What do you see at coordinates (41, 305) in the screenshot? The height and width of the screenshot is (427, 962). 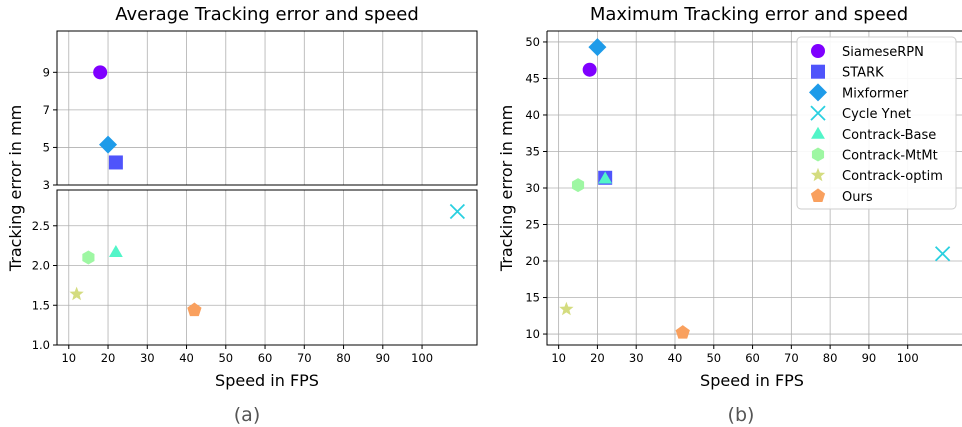 I see `panel-a-lower-ytick-label: 1.5` at bounding box center [41, 305].